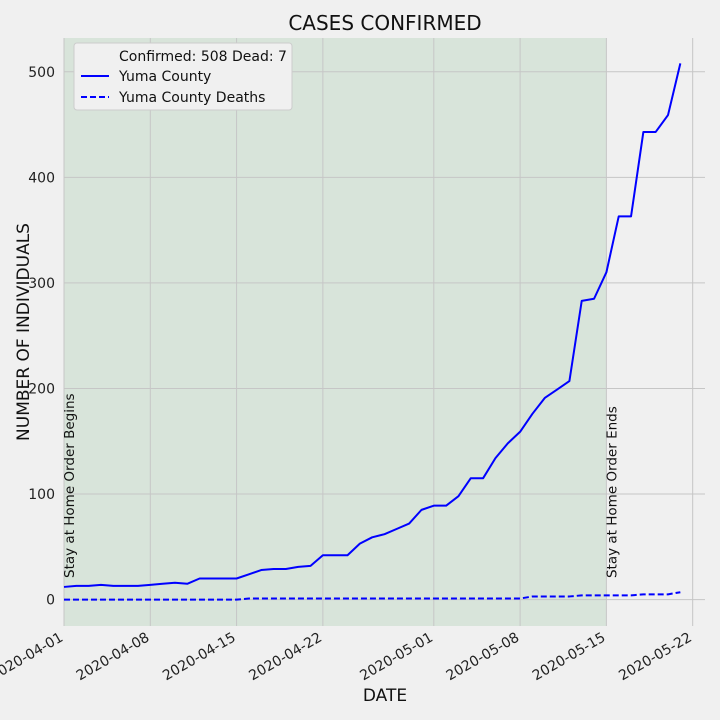 This screenshot has width=720, height=720. I want to click on legend-header: Confirmed: 508 Dead: 7, so click(203, 57).